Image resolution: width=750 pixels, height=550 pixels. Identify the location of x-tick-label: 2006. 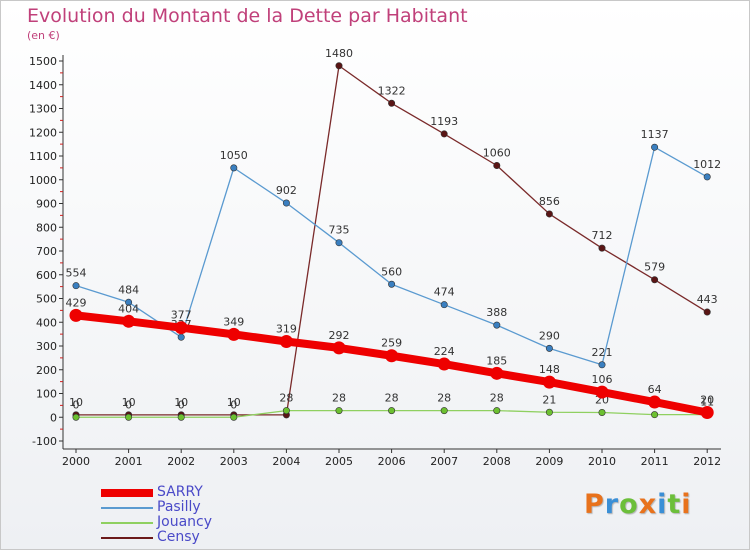
(392, 461).